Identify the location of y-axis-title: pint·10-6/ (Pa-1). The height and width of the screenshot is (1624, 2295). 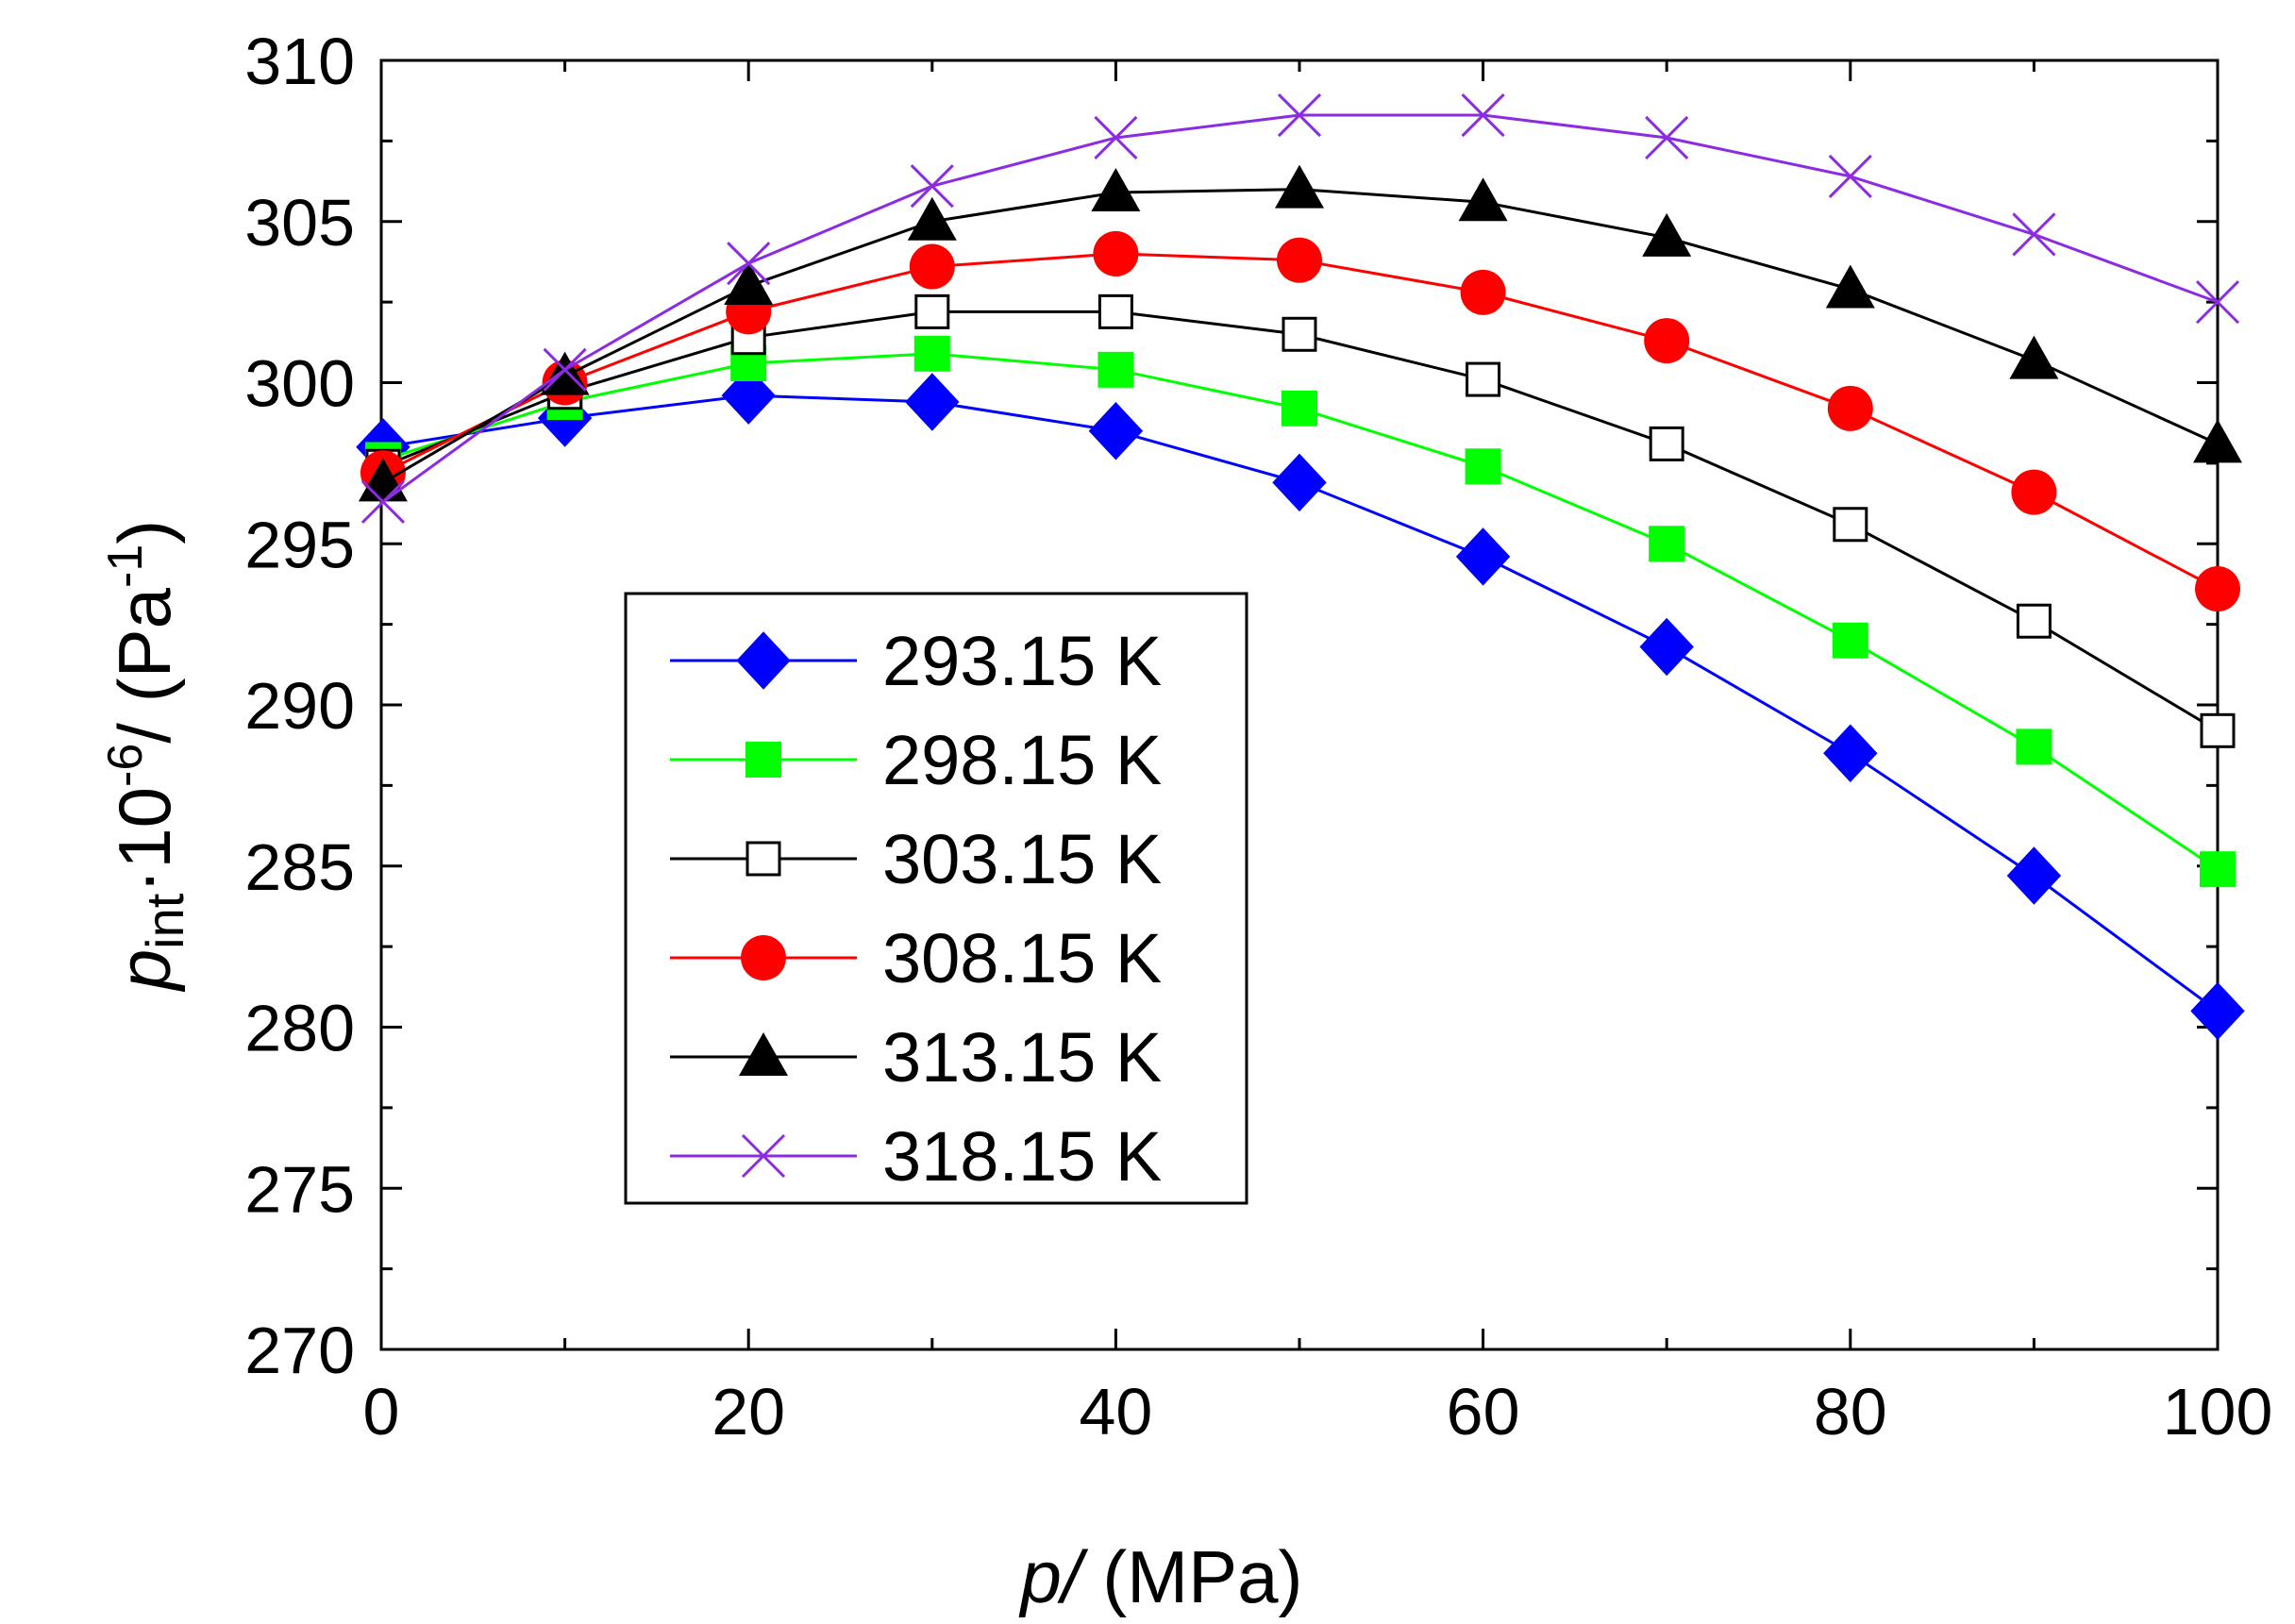
(146, 756).